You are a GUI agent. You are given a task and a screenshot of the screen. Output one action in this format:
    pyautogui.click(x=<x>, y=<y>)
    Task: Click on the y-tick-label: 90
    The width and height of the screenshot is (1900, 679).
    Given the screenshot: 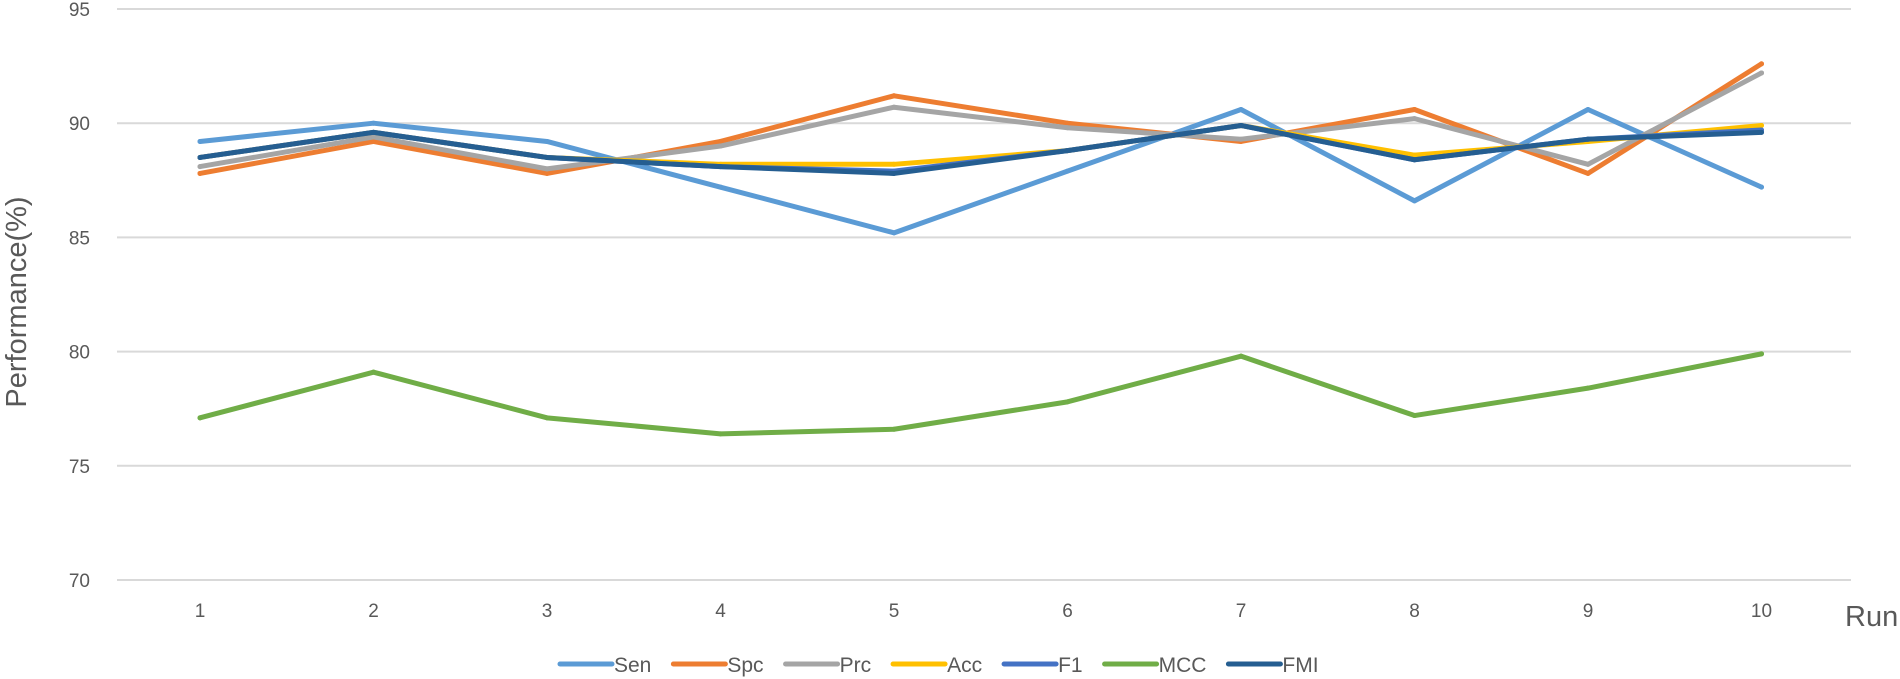 What is the action you would take?
    pyautogui.click(x=79, y=124)
    